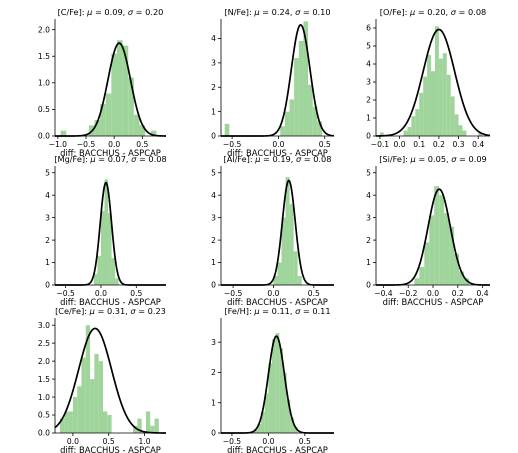 The image size is (518, 453). What do you see at coordinates (277, 311) in the screenshot?
I see `panel-title: [Fe/H]: μ = 0.11, σ = 0.11` at bounding box center [277, 311].